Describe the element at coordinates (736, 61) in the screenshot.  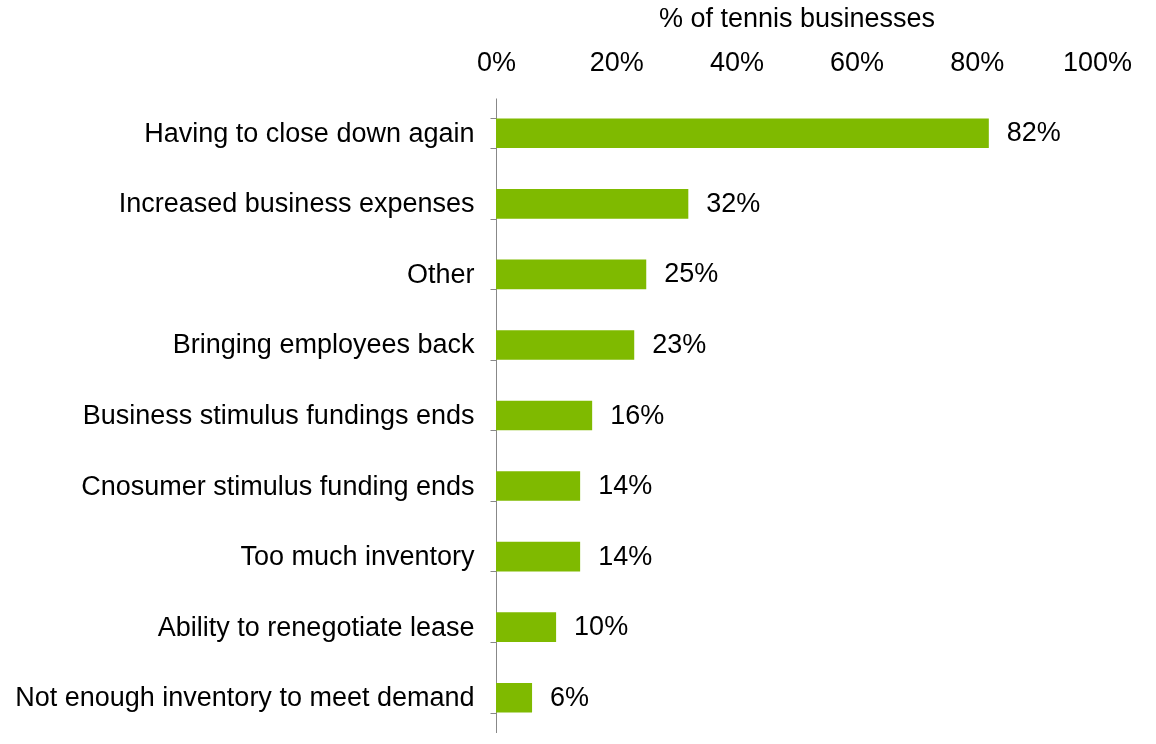
I see `x-tick-label: 40%` at that location.